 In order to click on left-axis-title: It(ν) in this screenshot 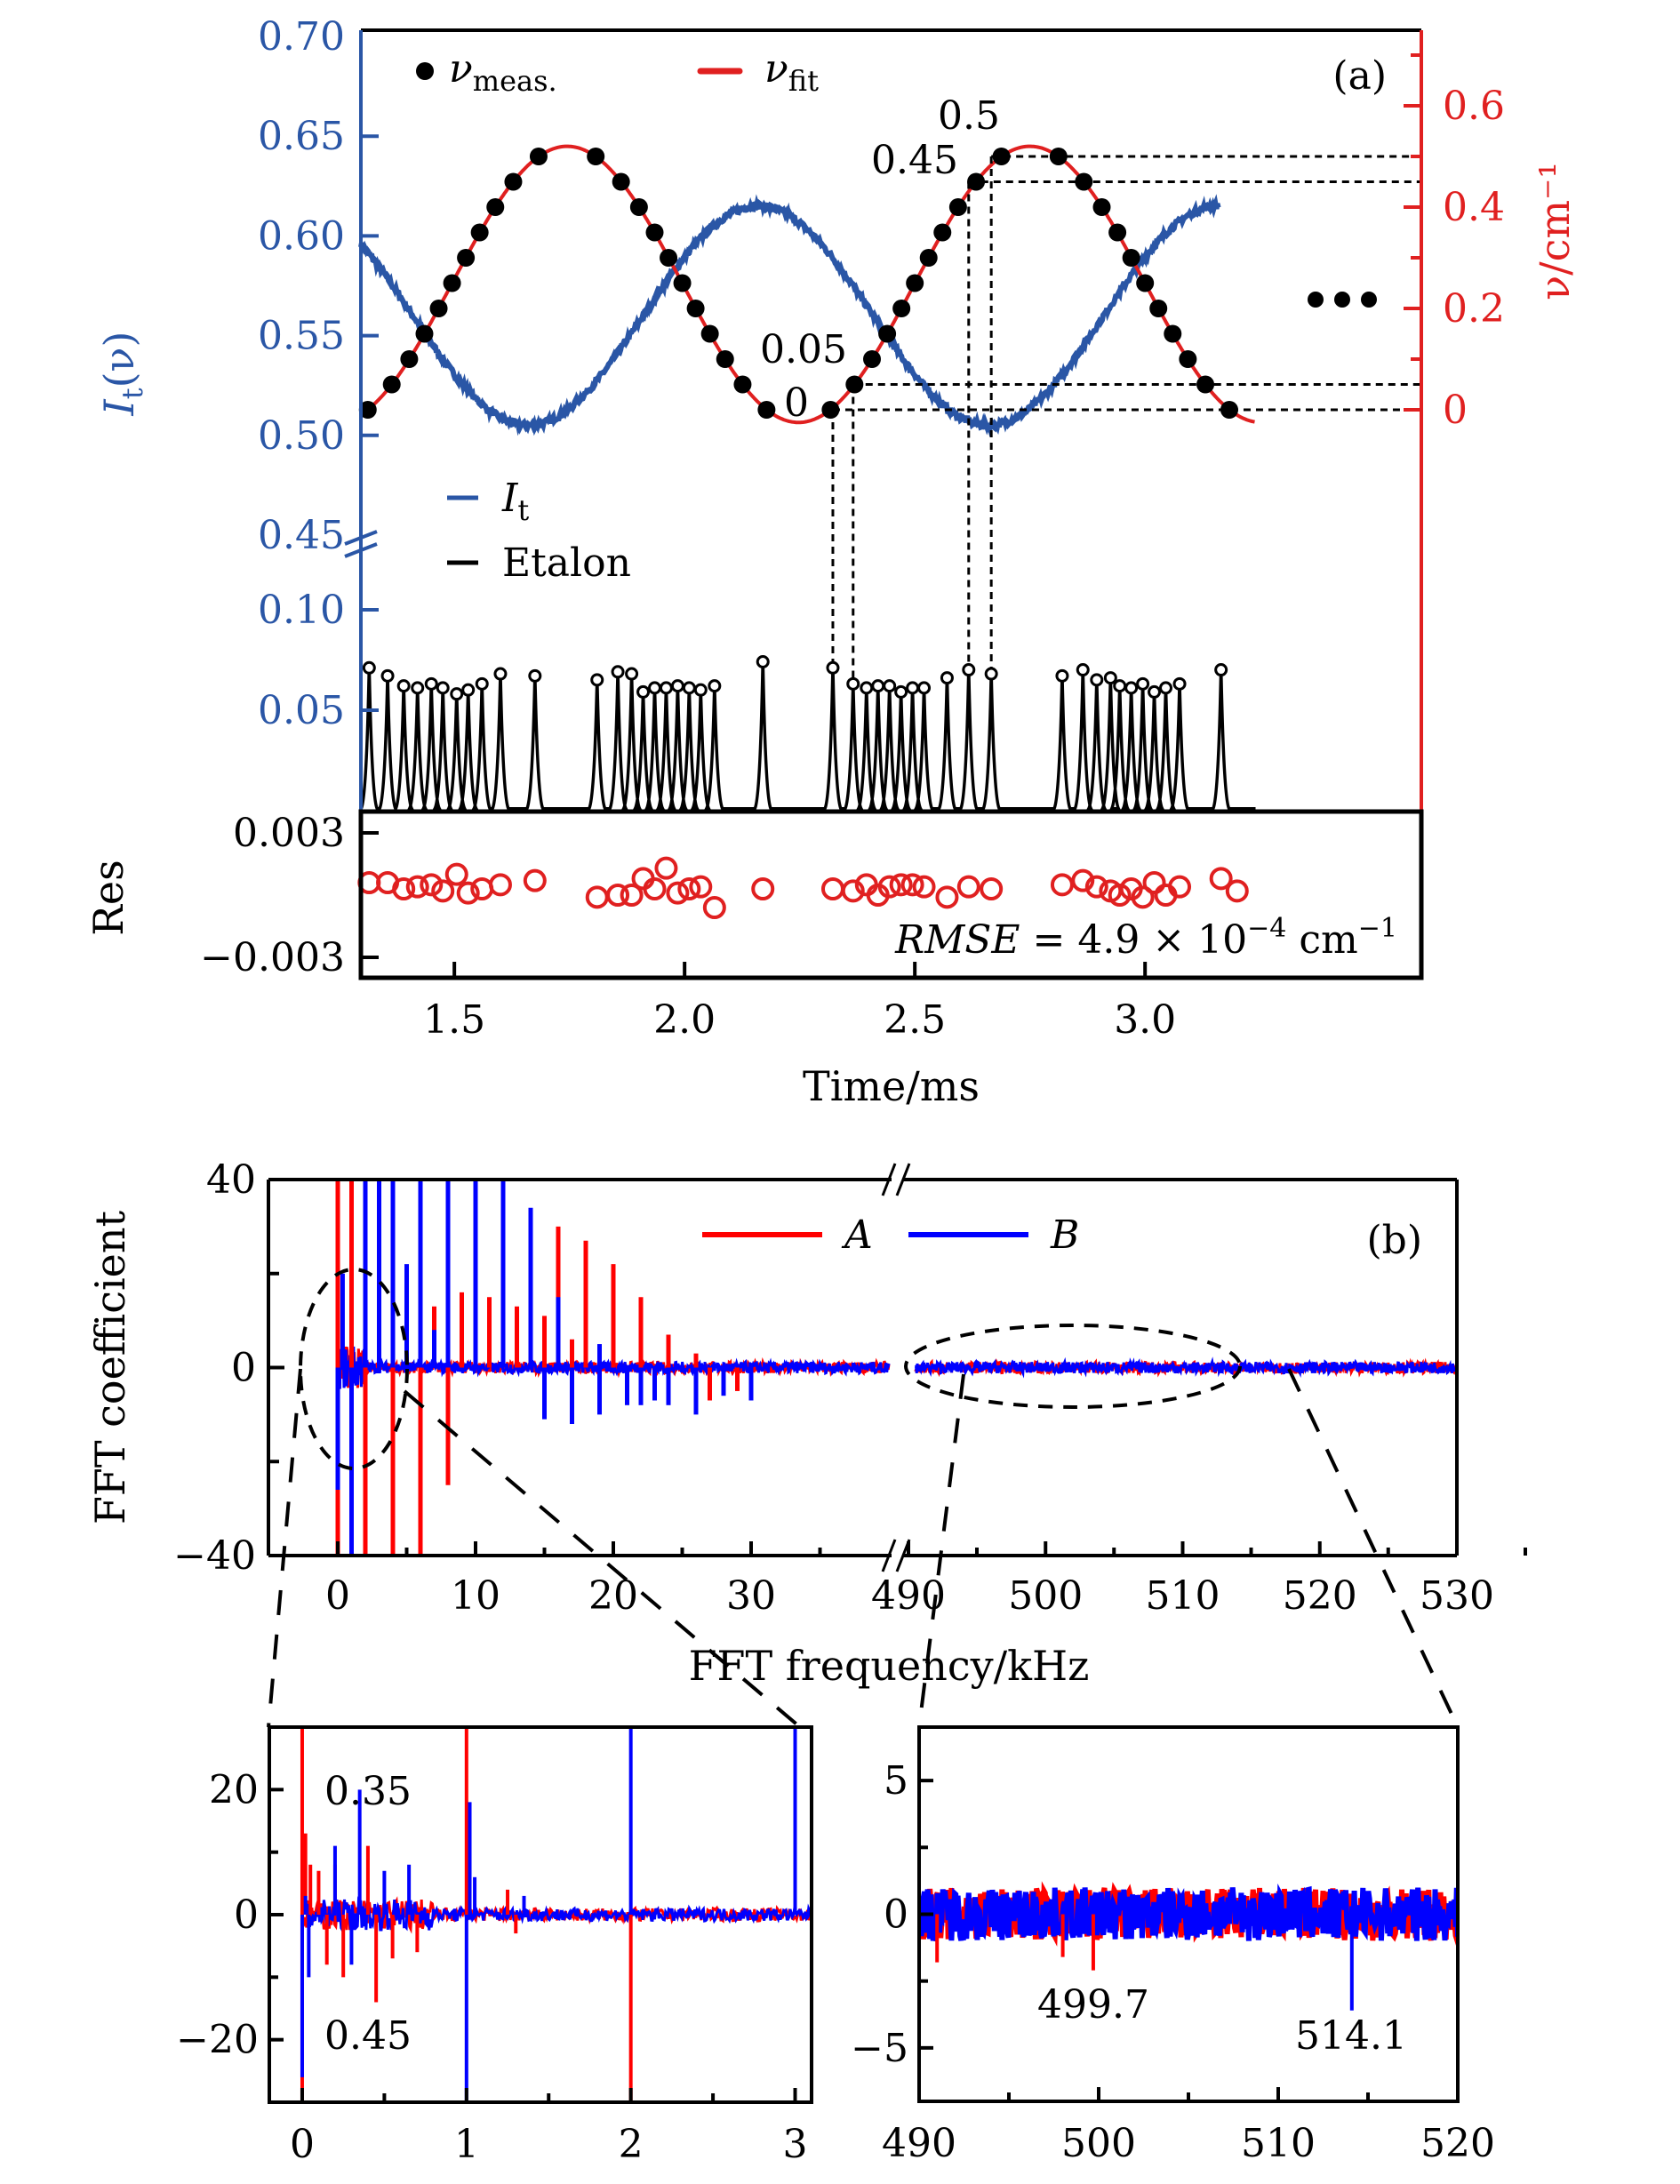, I will do `click(122, 374)`.